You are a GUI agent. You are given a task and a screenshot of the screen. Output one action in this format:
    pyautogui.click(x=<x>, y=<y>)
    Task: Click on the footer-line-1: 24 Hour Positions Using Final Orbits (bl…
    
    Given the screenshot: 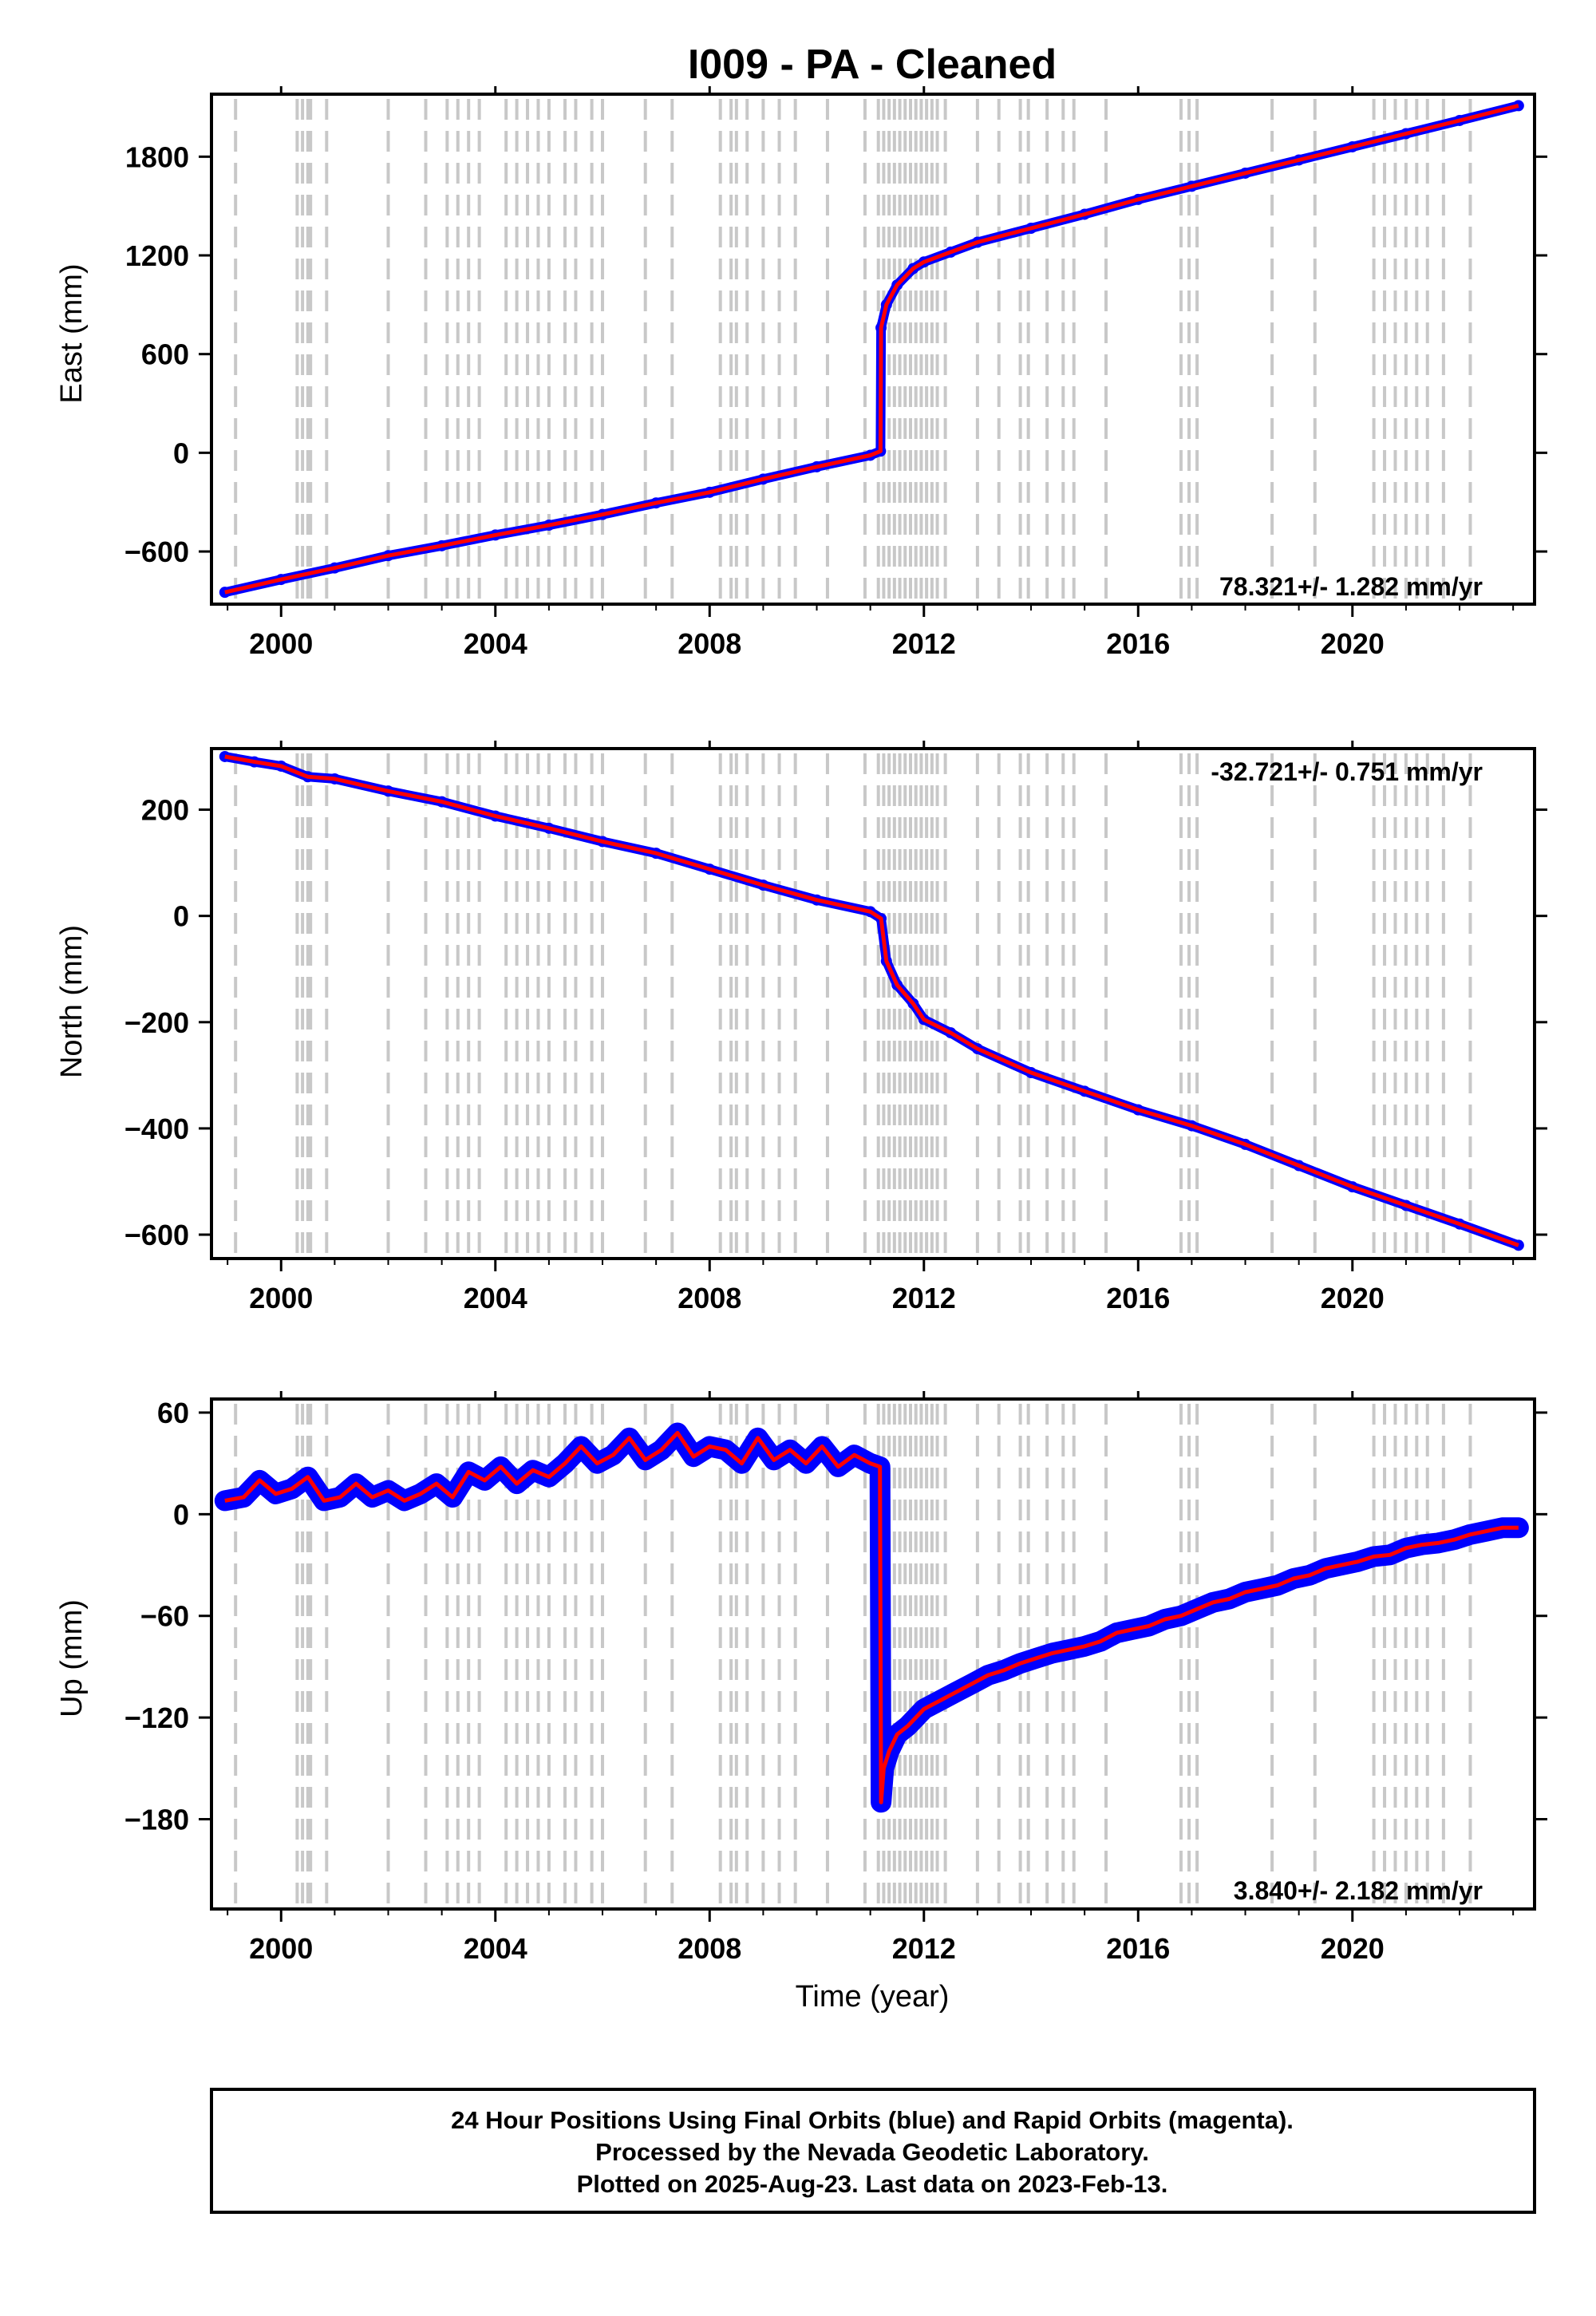 What is the action you would take?
    pyautogui.click(x=873, y=2120)
    